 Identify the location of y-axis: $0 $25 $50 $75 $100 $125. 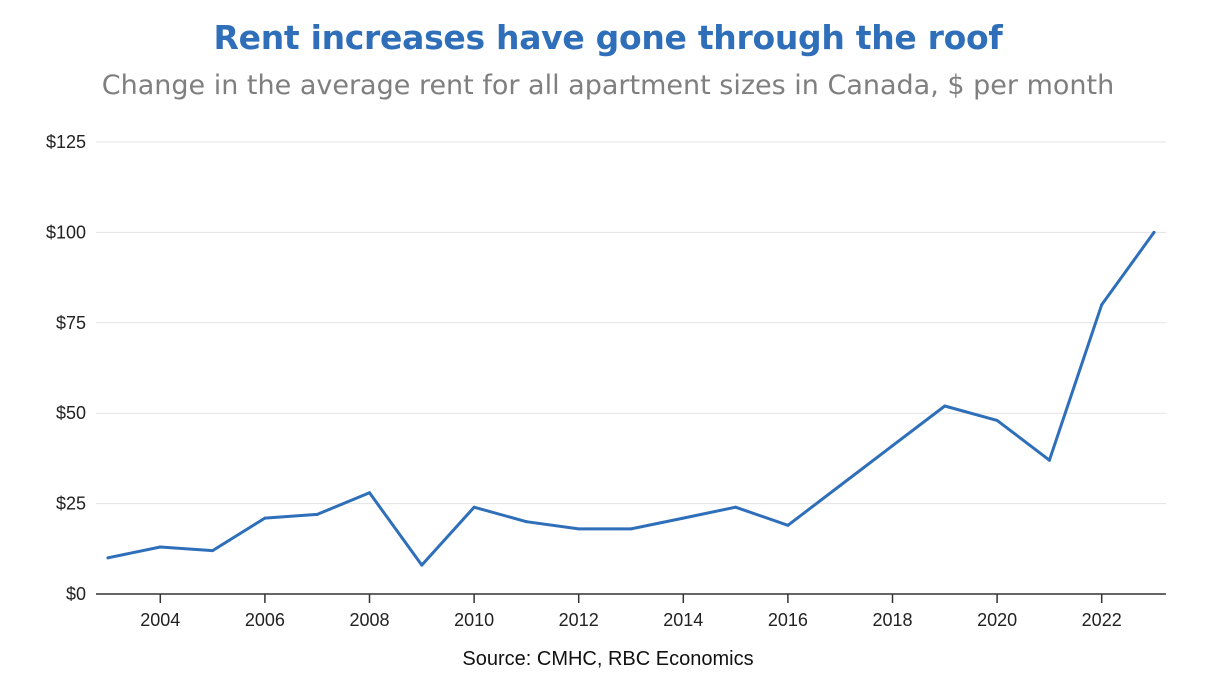
(66, 368).